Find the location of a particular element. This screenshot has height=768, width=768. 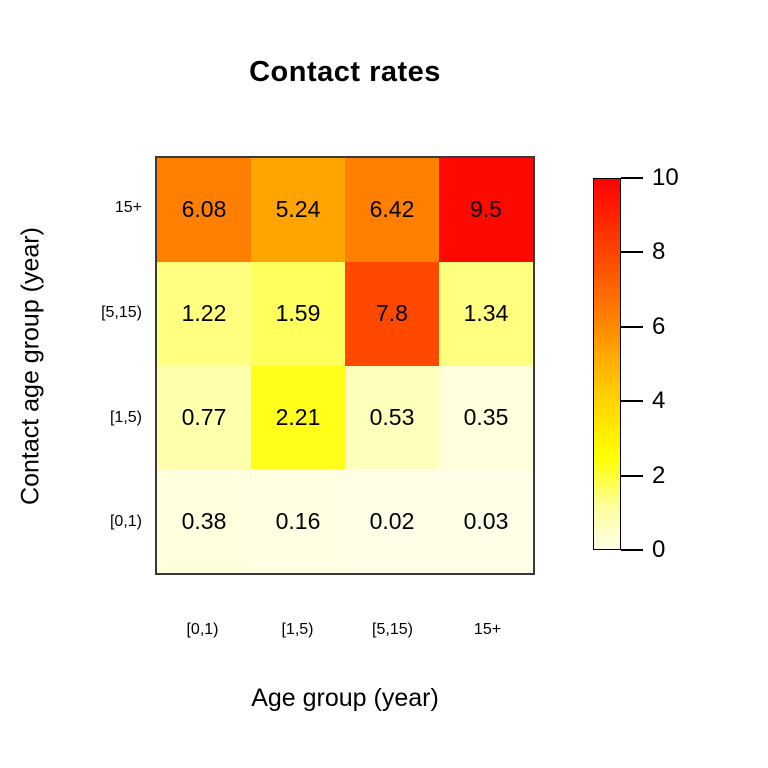

colorbar-tick-label: 6 is located at coordinates (659, 326).